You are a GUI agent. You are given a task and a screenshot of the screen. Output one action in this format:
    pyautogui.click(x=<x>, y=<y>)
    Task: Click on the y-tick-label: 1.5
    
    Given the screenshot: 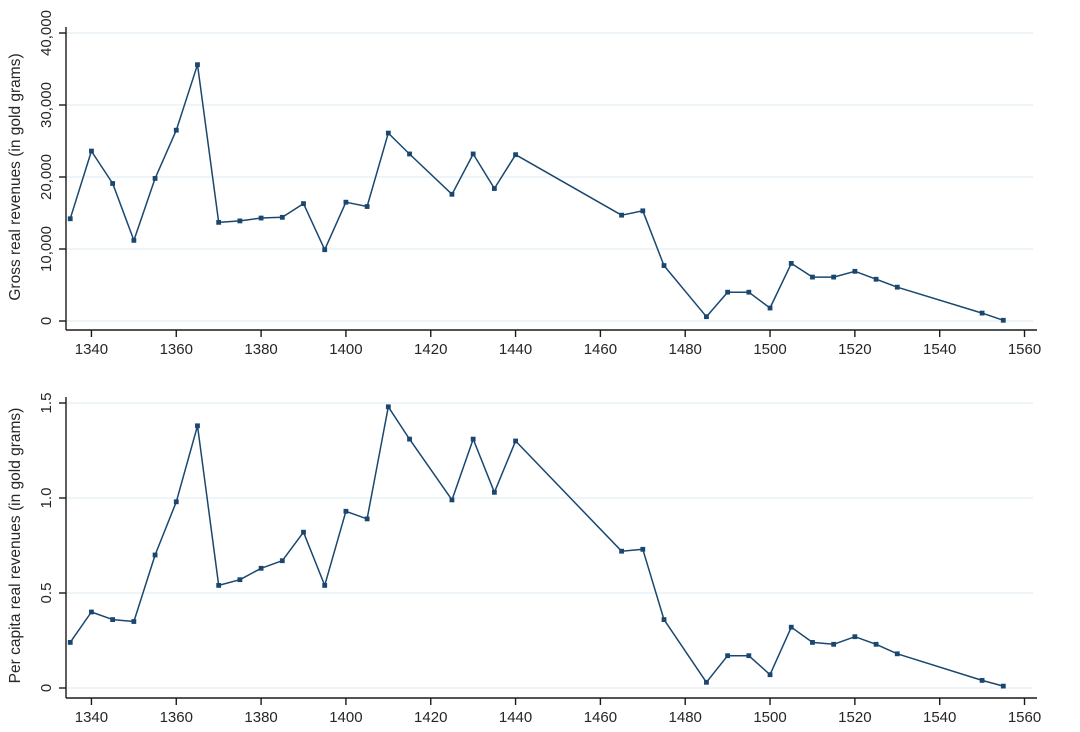 What is the action you would take?
    pyautogui.click(x=46, y=403)
    